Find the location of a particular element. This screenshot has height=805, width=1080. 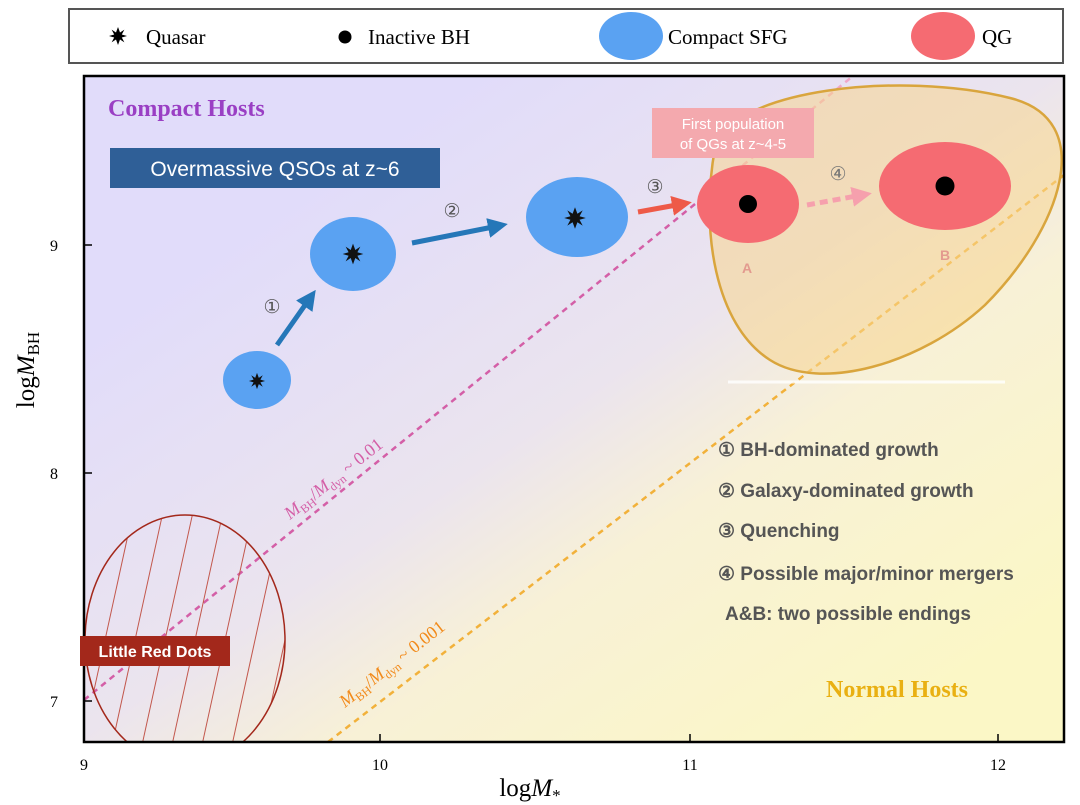

legend-compact-sfg-icon is located at coordinates (631, 36).